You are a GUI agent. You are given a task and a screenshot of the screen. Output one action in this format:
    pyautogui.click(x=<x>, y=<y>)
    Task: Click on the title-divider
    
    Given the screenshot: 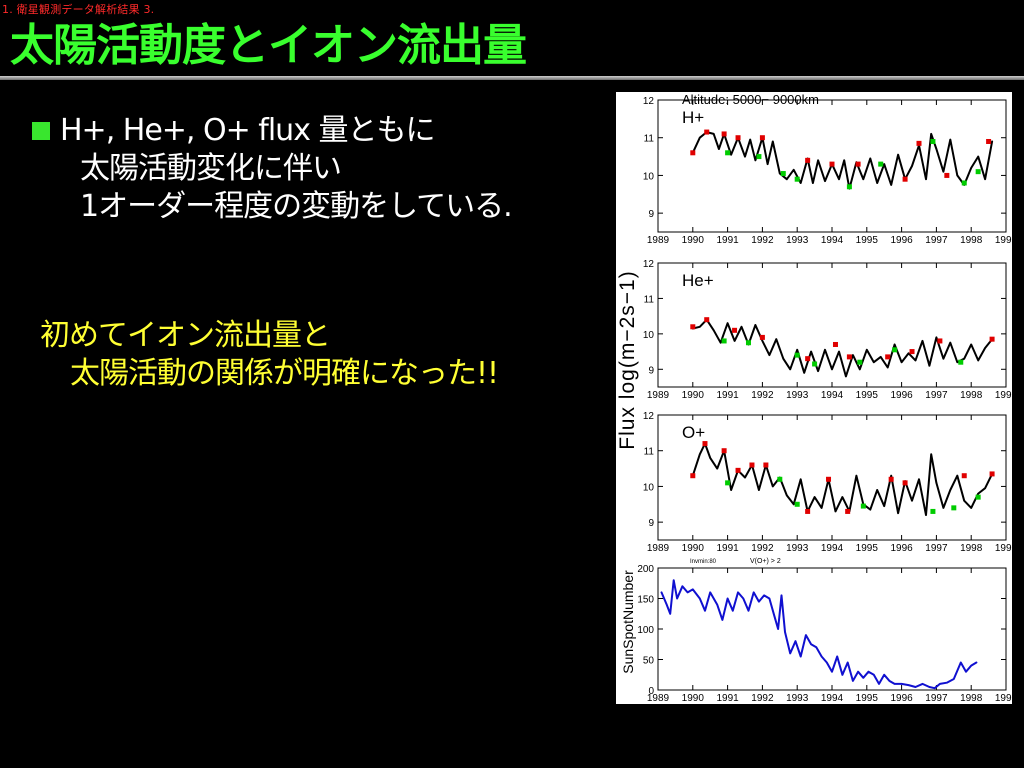 What is the action you would take?
    pyautogui.click(x=512, y=78)
    